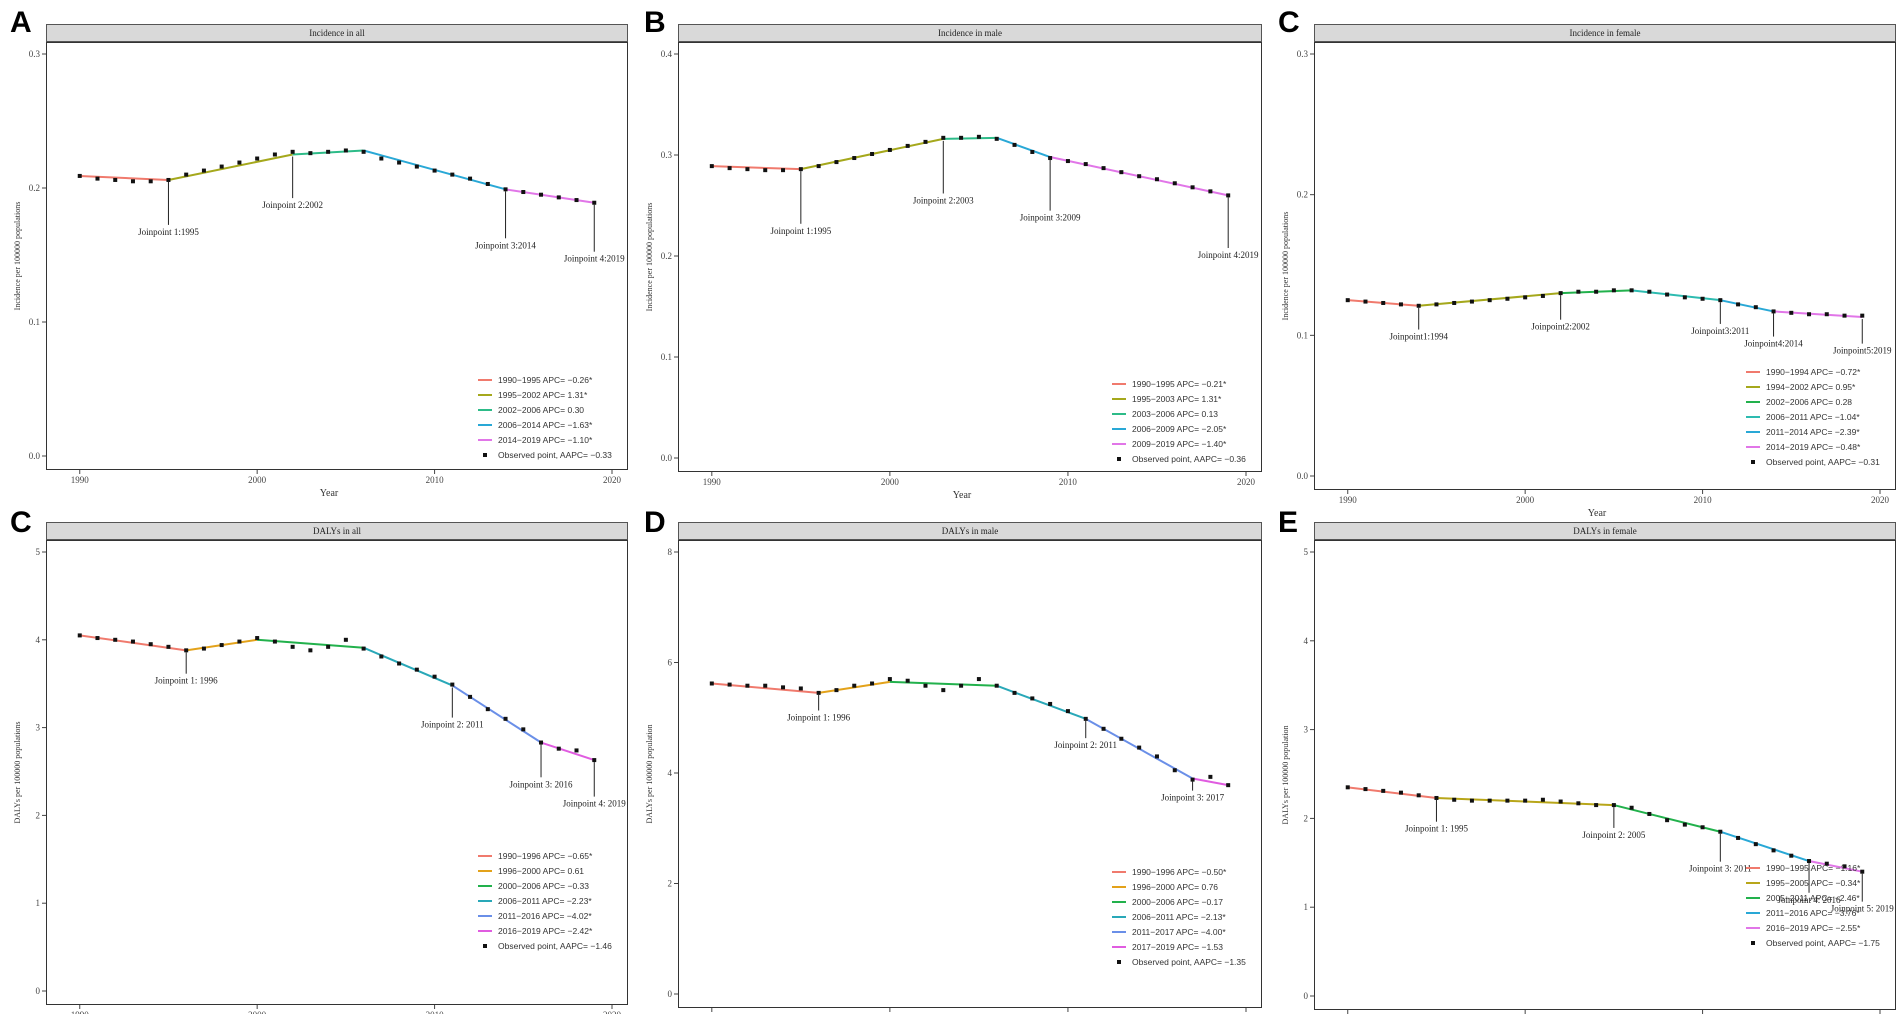 The image size is (1902, 1014). I want to click on joinpoint-label: Joinpoint 1: 1996, so click(187, 681).